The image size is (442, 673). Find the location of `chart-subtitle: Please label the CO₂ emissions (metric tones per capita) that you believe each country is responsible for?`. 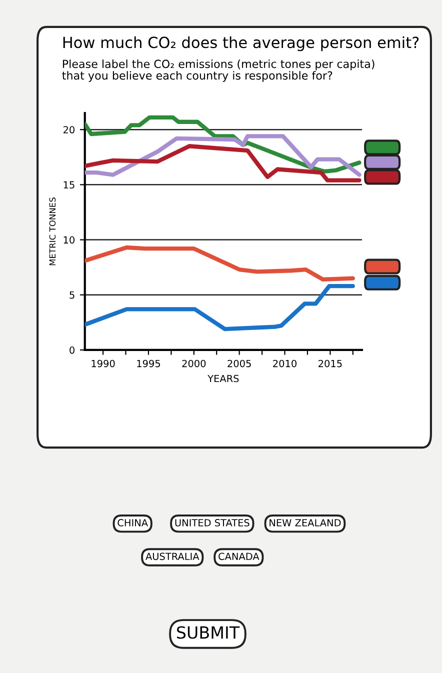

chart-subtitle: Please label the CO₂ emissions (metric tones per capita) that you believe each country is responsible for? is located at coordinates (218, 70).